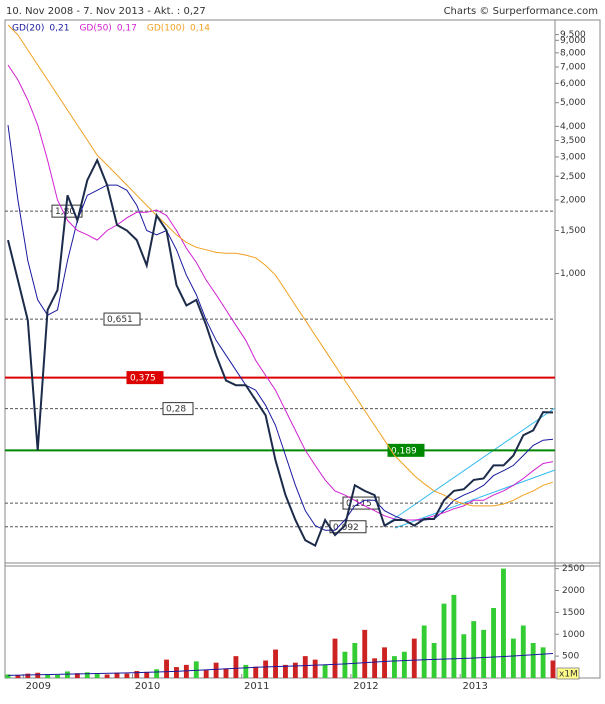  Describe the element at coordinates (59, 29) in the screenshot. I see `legend-value: 0,21` at that location.